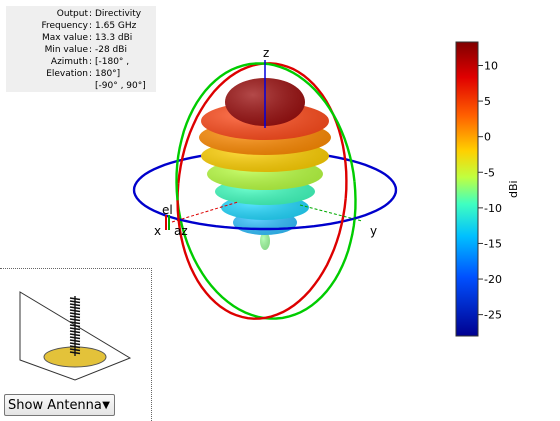 This screenshot has width=560, height=421. Describe the element at coordinates (491, 65) in the screenshot. I see `colorbar-tick-label: 10` at that location.